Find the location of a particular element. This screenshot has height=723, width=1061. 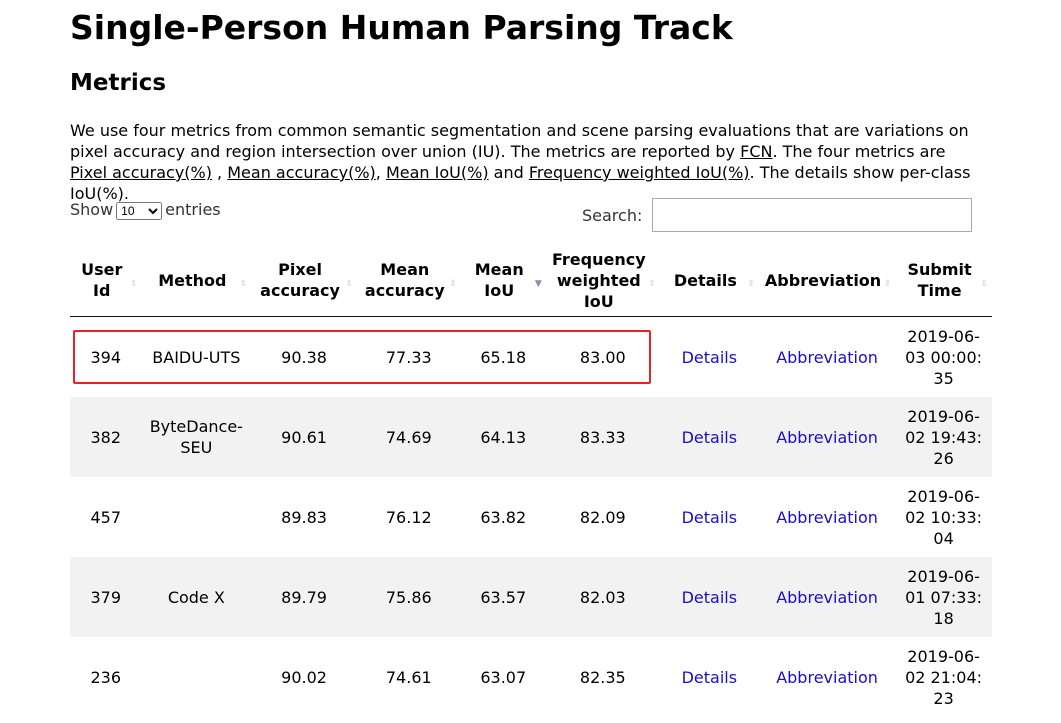

cell-value: 83.33 is located at coordinates (602, 437).